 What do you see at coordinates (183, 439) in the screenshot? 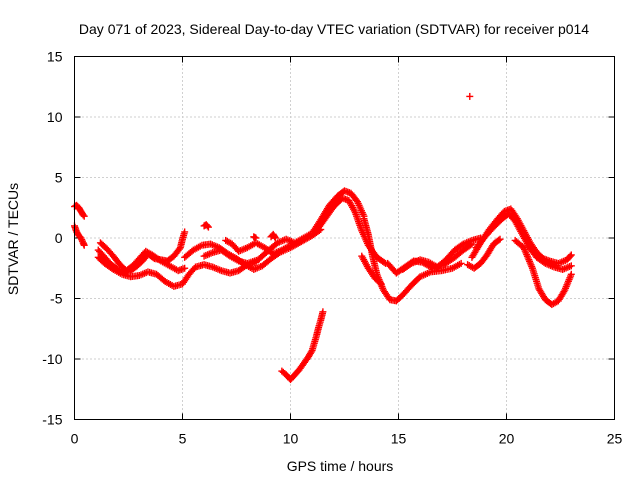
I see `x-tick-label: 5` at bounding box center [183, 439].